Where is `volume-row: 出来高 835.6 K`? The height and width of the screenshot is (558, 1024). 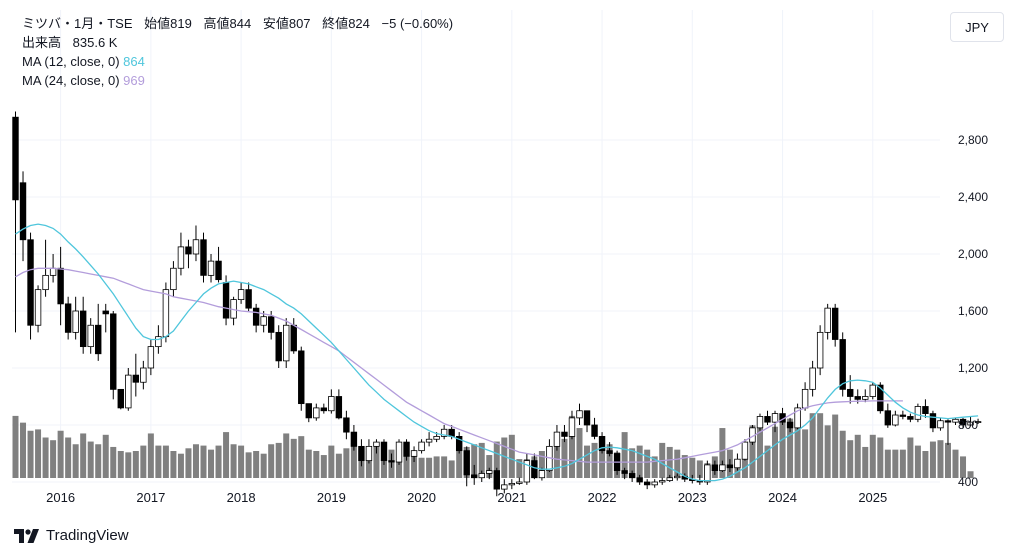
volume-row: 出来高 835.6 K is located at coordinates (237, 42).